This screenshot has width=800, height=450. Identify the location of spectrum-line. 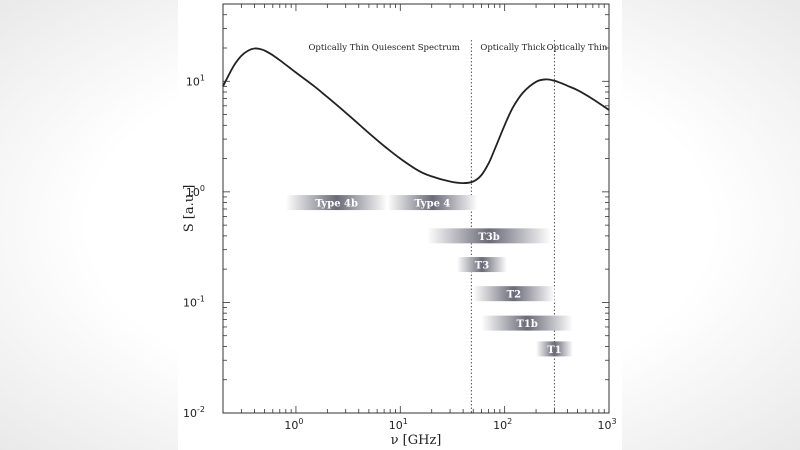
(416, 116).